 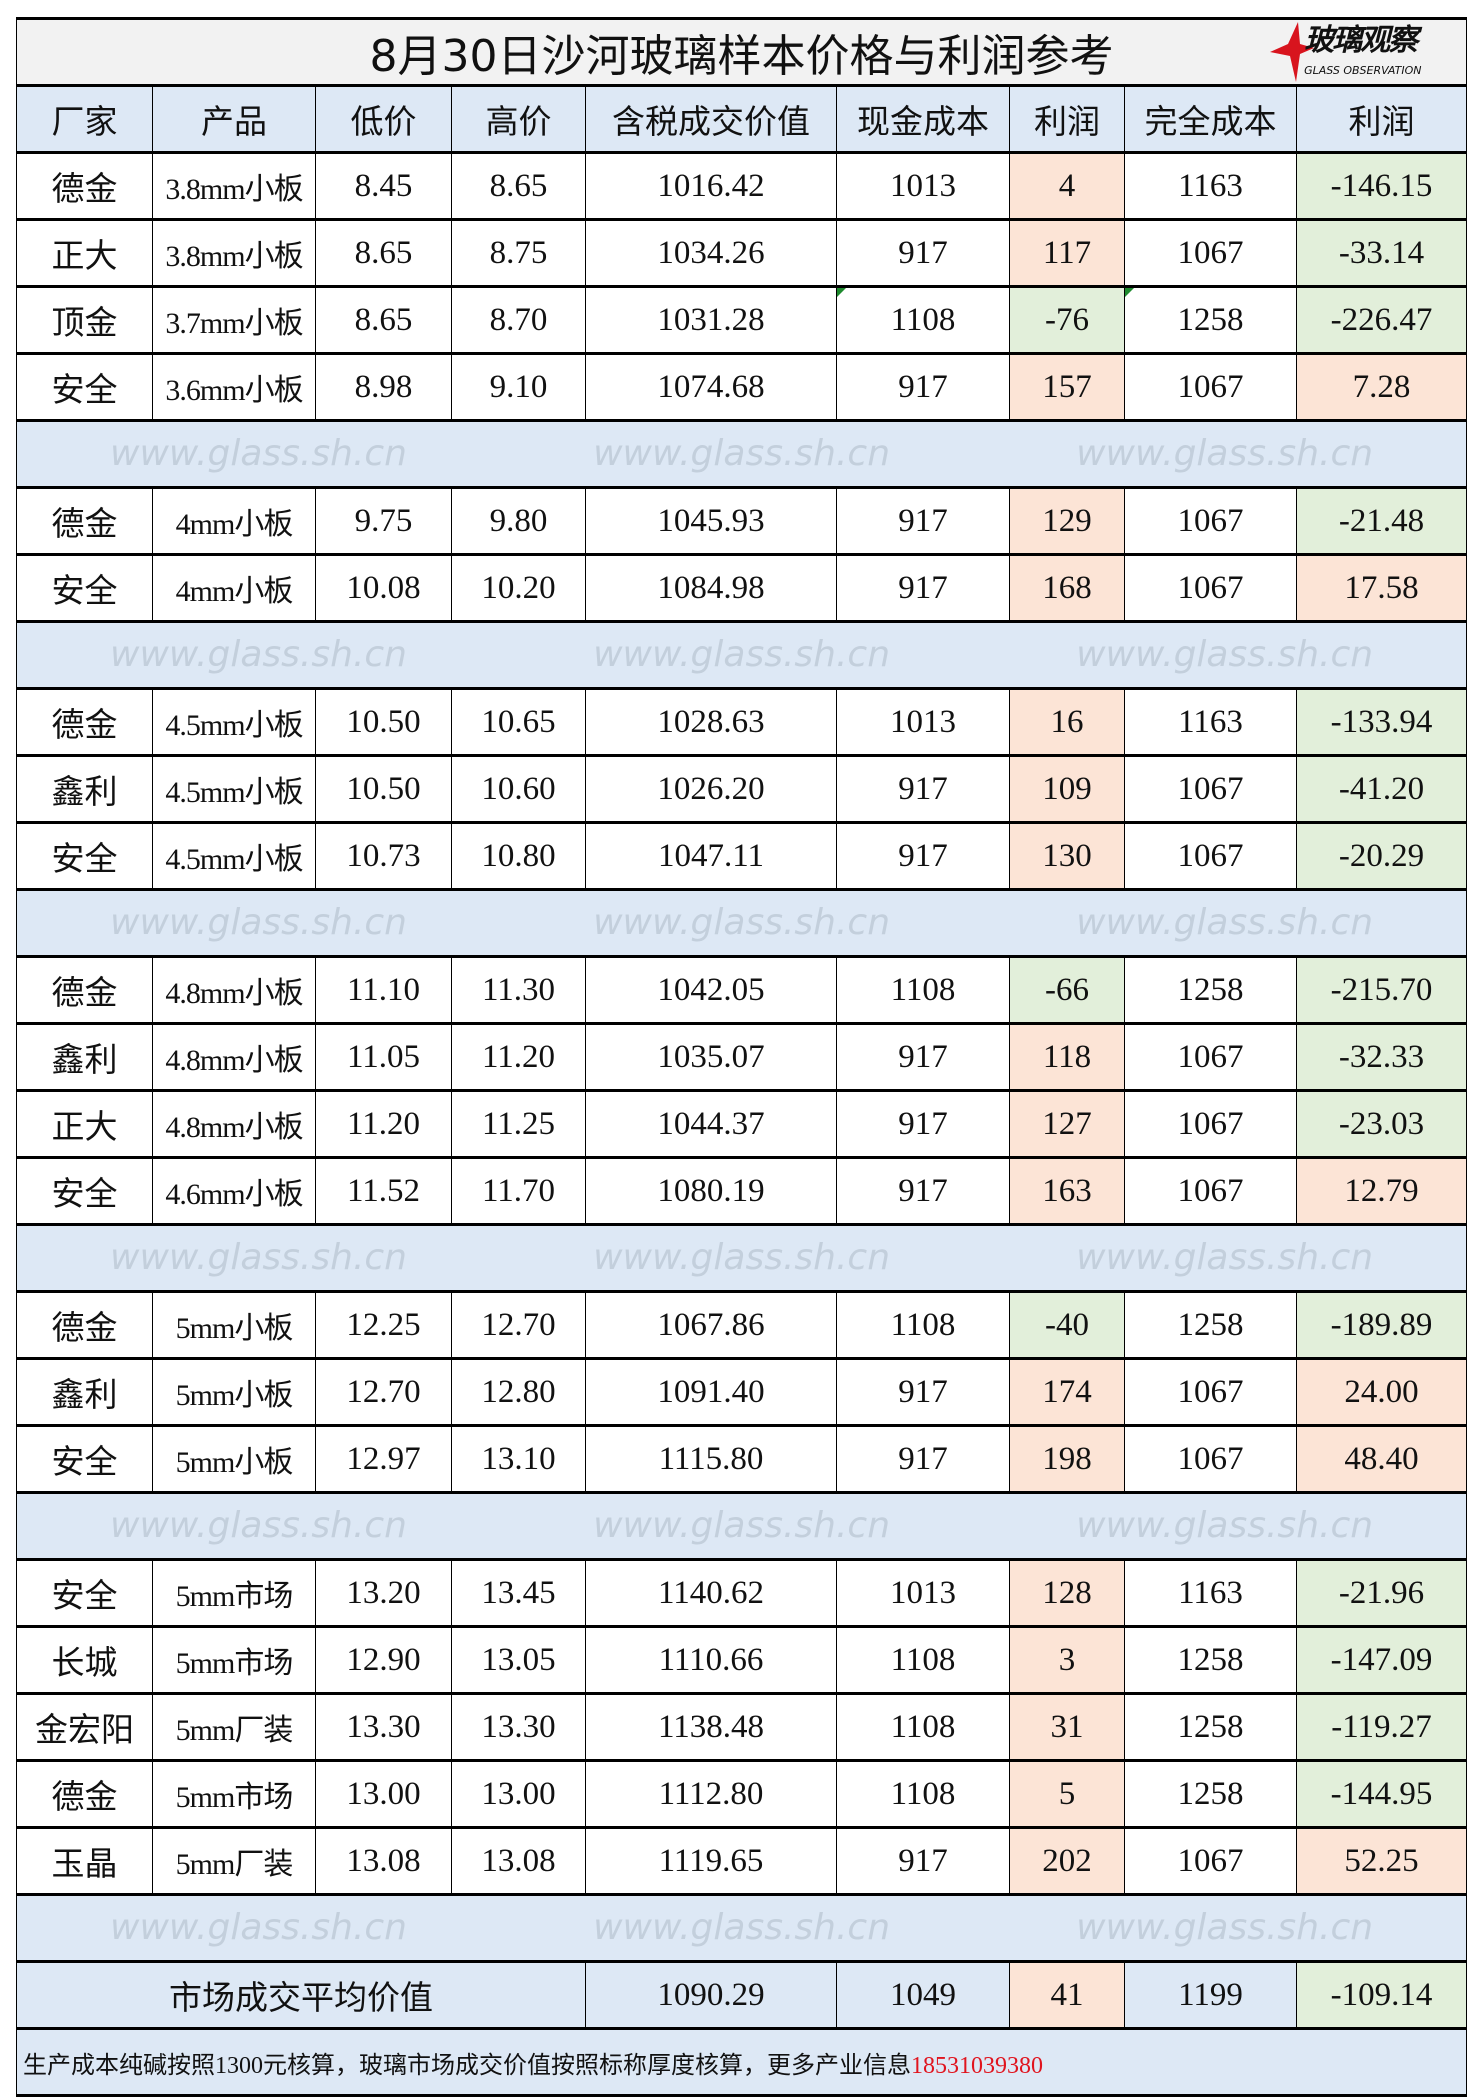 What do you see at coordinates (1210, 722) in the screenshot?
I see `full-cost-cell: 1163` at bounding box center [1210, 722].